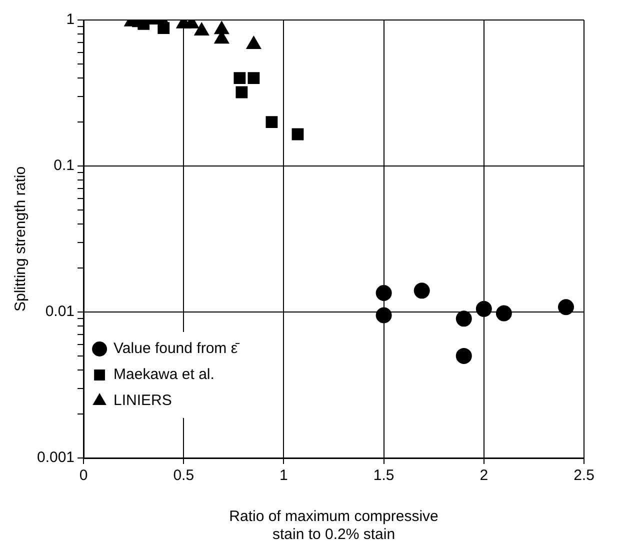 This screenshot has height=560, width=619. I want to click on x-tick-label: 2, so click(484, 475).